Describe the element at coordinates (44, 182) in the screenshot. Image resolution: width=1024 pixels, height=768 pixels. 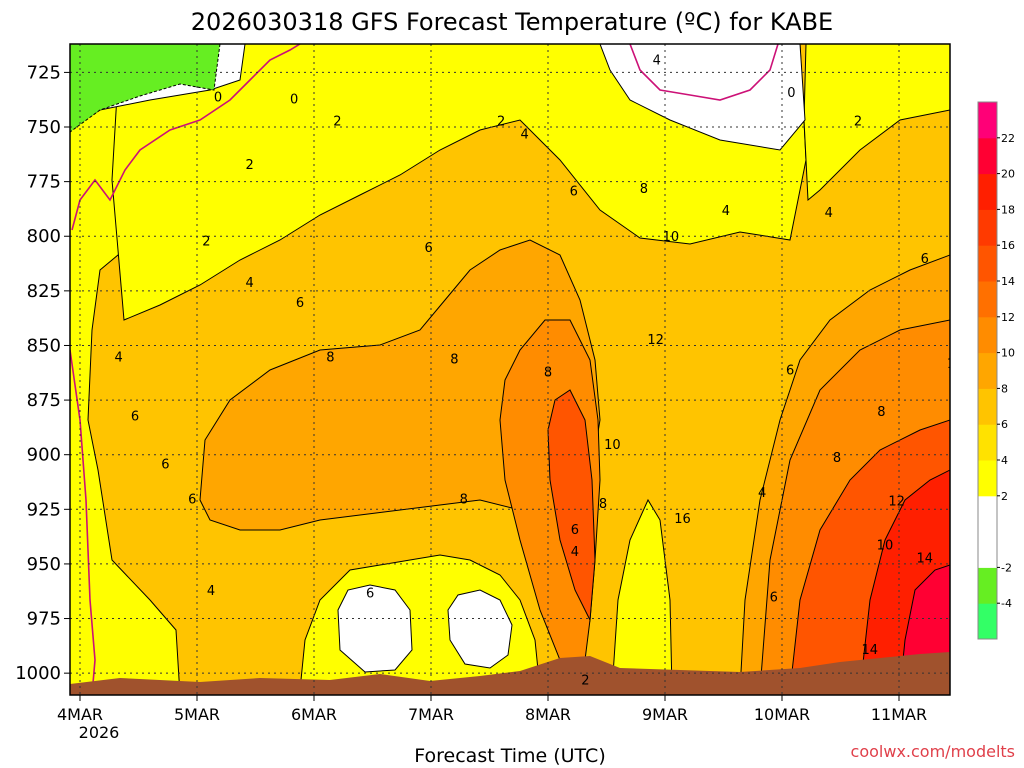
I see `y-tick-label: 775` at that location.